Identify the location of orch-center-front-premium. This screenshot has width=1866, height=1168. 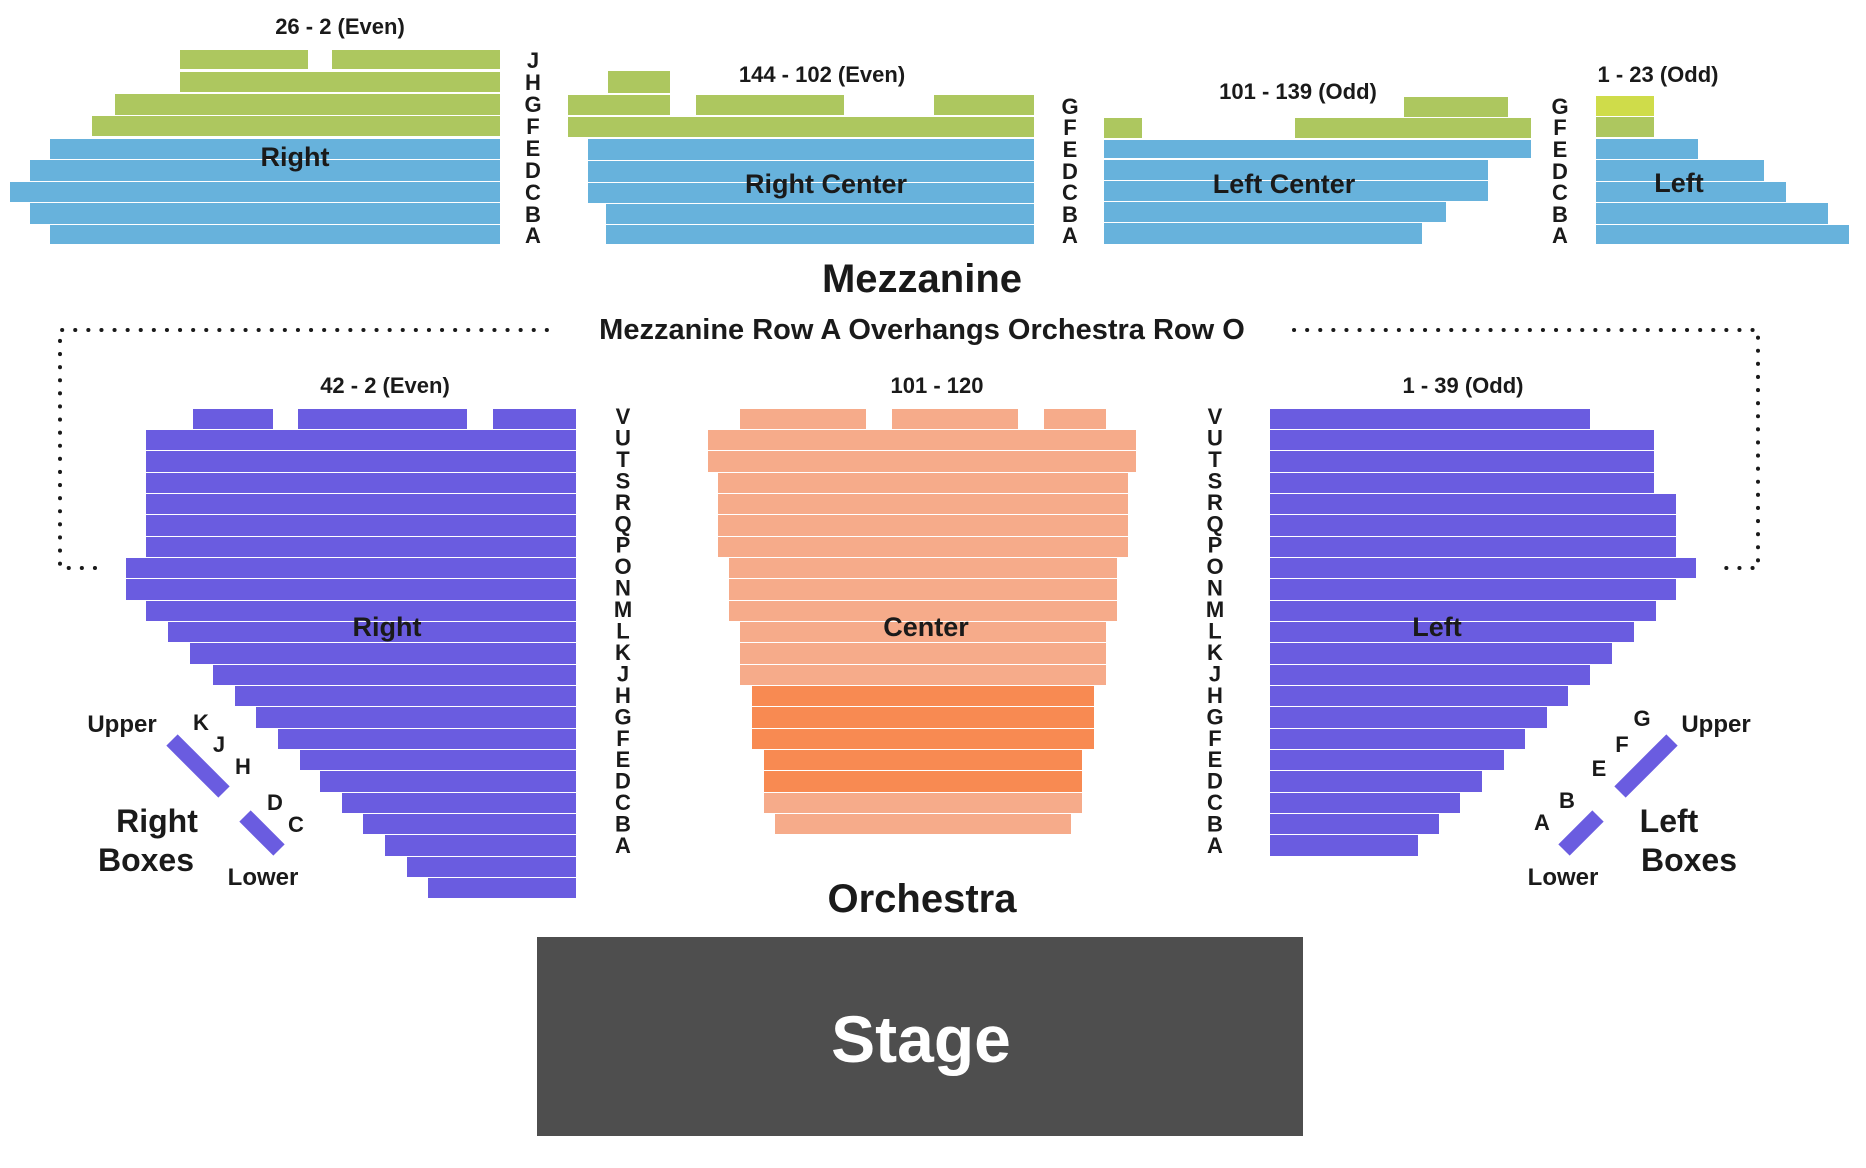
(923, 739).